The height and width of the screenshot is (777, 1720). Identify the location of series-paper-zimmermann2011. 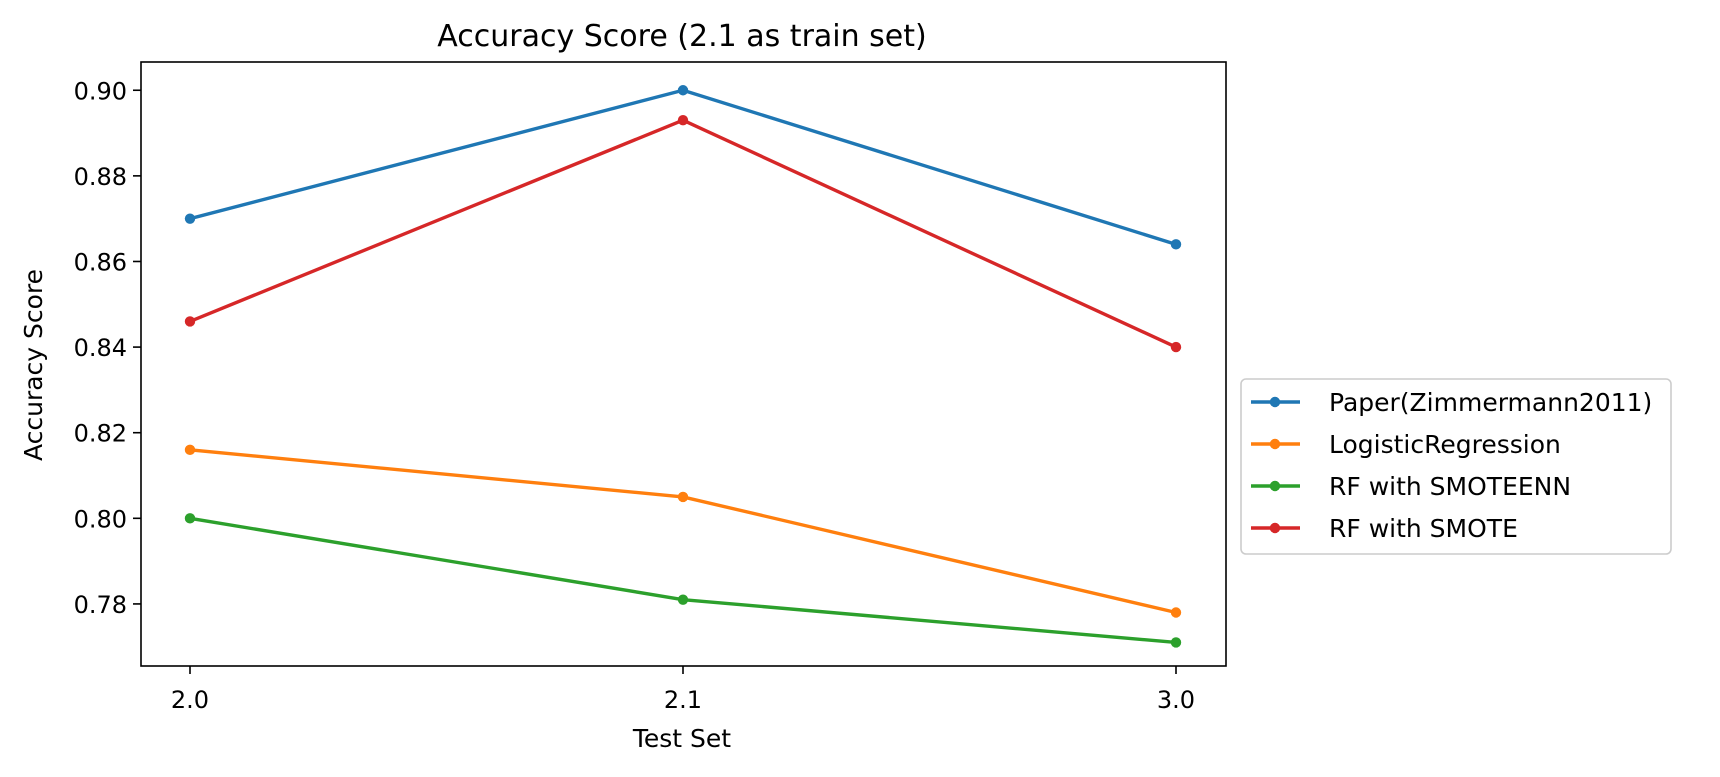
(683, 167).